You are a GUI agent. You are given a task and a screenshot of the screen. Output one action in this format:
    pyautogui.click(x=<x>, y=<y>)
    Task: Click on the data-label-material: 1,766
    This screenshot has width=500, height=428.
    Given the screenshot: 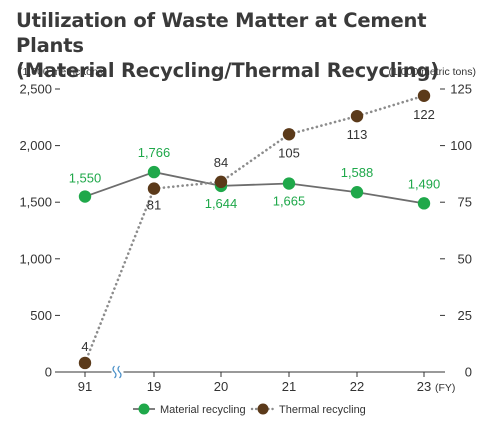 What is the action you would take?
    pyautogui.click(x=154, y=152)
    